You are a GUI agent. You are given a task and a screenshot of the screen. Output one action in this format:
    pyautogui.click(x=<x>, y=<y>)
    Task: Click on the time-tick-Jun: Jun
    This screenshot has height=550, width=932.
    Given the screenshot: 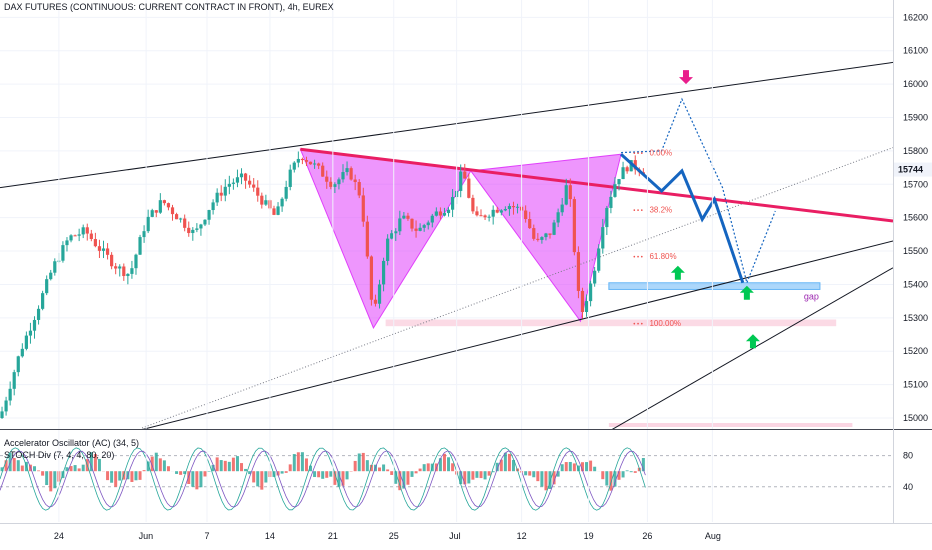 What is the action you would take?
    pyautogui.click(x=146, y=536)
    